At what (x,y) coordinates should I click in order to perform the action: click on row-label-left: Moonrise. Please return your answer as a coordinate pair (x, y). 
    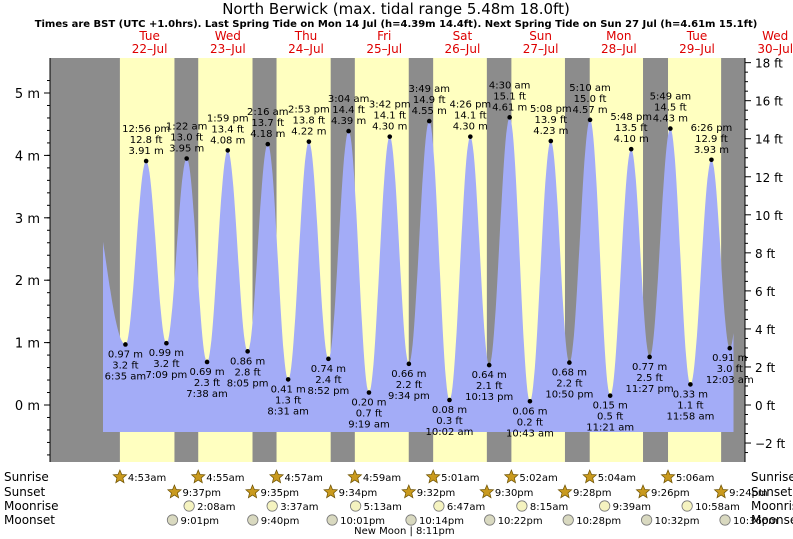
    Looking at the image, I should click on (31, 506).